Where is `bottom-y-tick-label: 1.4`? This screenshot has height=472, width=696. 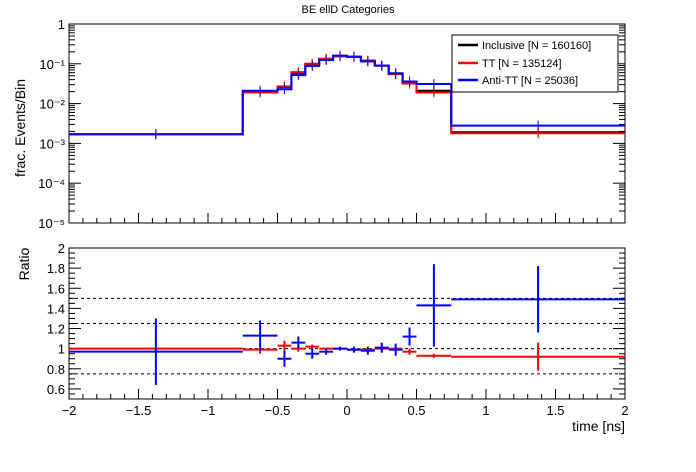
bottom-y-tick-label: 1.4 is located at coordinates (56, 308).